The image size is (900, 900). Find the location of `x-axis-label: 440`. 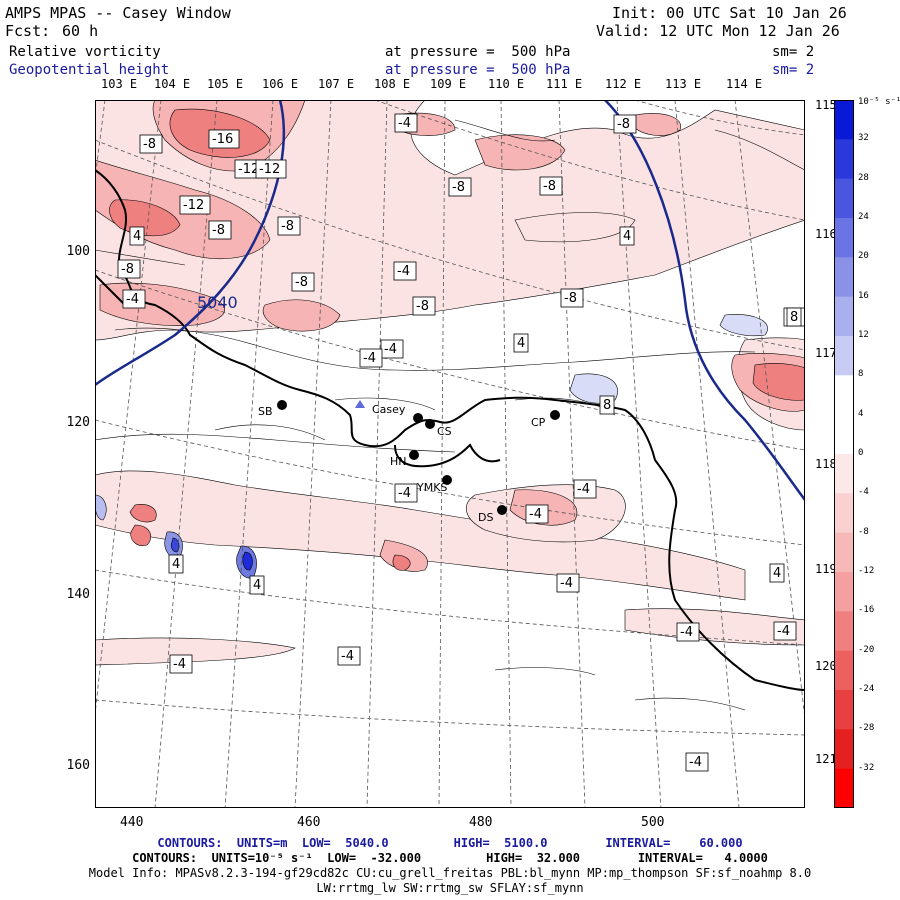

x-axis-label: 440 is located at coordinates (132, 822).